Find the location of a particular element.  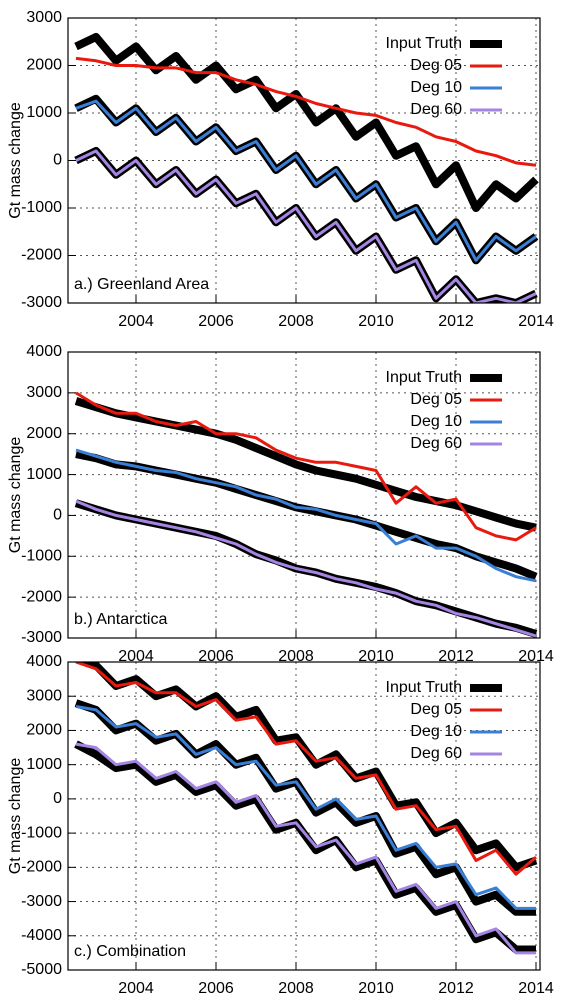

y-tick-label: -5000 is located at coordinates (41, 969).